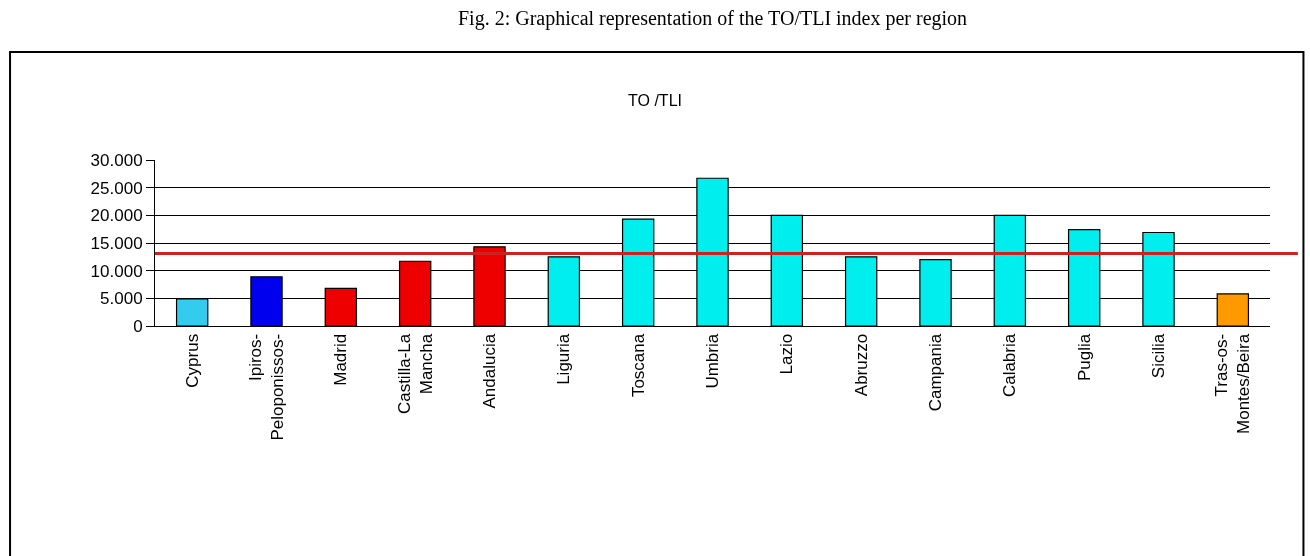  What do you see at coordinates (266, 387) in the screenshot?
I see `x-tick-label: Ipiros- Peloponissos-` at bounding box center [266, 387].